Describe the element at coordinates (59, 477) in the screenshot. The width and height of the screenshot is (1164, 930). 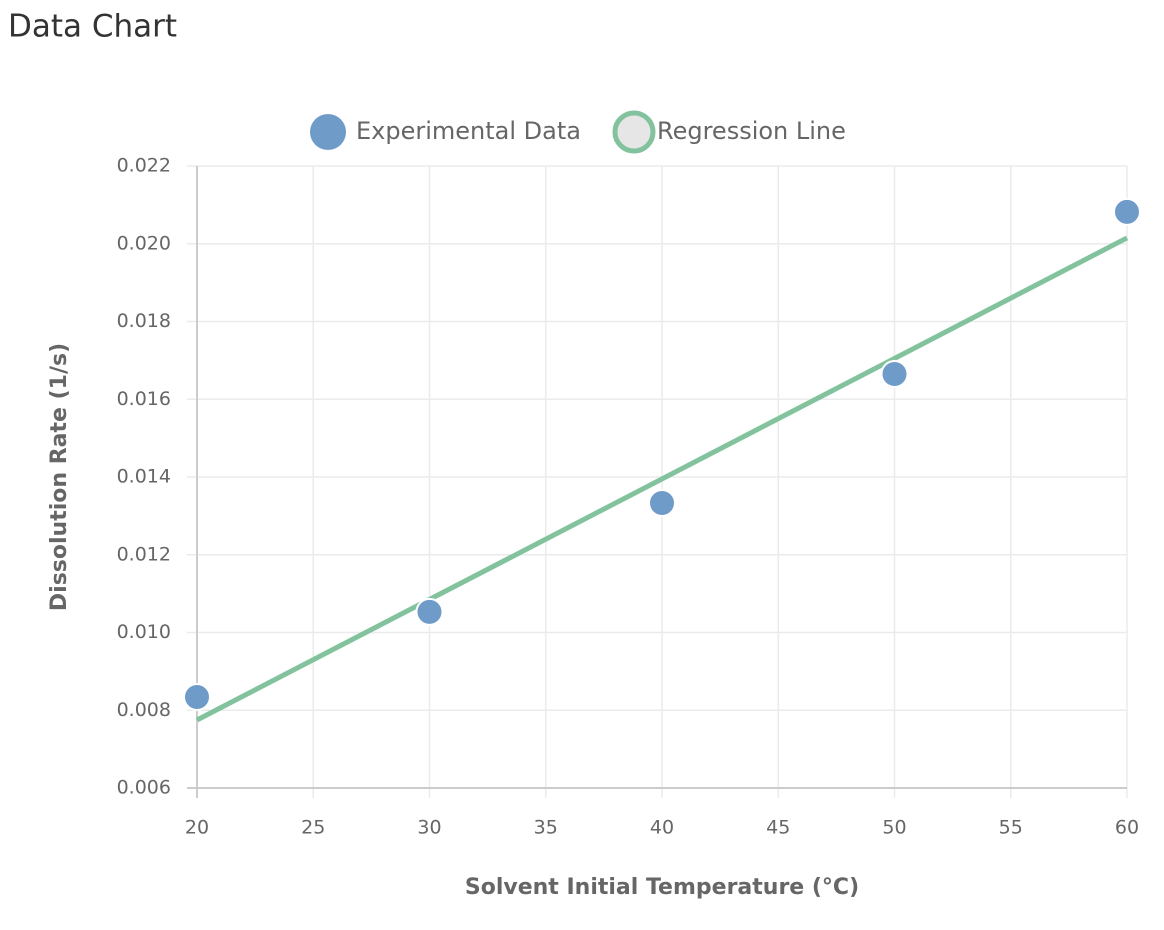
I see `y-axis-title: Dissolution Rate (1/s)` at that location.